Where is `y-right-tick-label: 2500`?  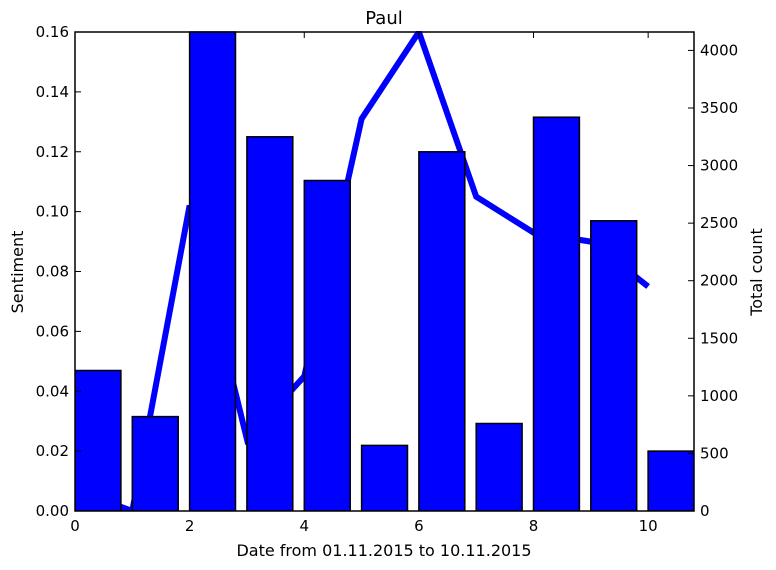
y-right-tick-label: 2500 is located at coordinates (719, 223).